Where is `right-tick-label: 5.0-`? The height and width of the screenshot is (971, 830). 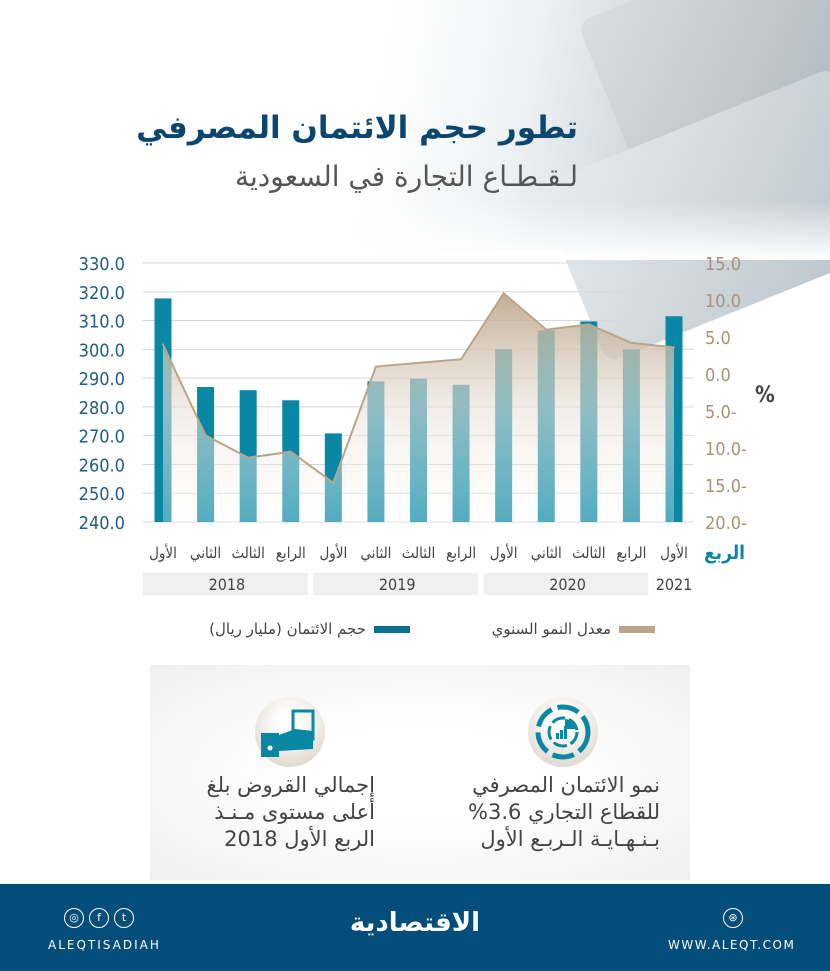
right-tick-label: 5.0- is located at coordinates (721, 412).